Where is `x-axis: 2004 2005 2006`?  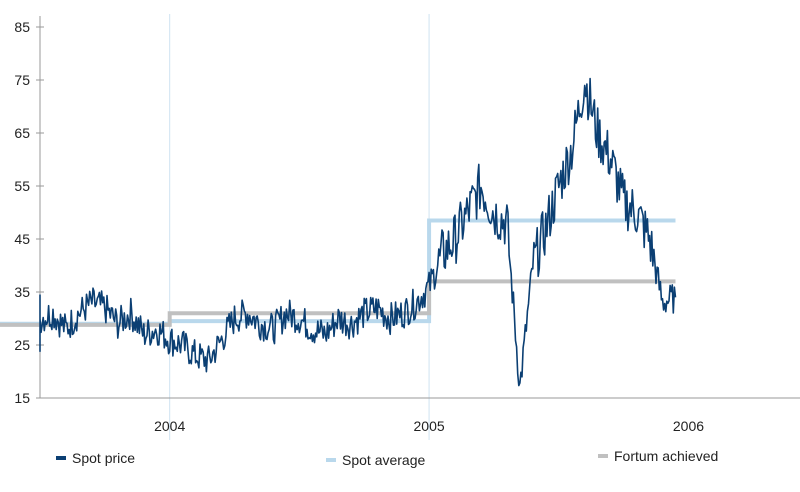 x-axis: 2004 2005 2006 is located at coordinates (429, 426).